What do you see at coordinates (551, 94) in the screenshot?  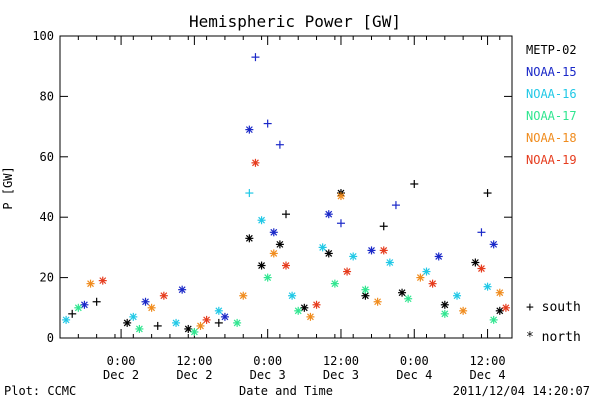 I see `legend-entry: NOAA-16` at bounding box center [551, 94].